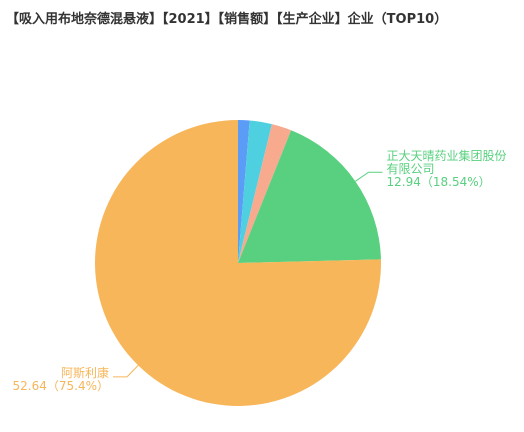 The width and height of the screenshot is (524, 432). What do you see at coordinates (438, 182) in the screenshot?
I see `slice-value: 12.94（18.54%）` at bounding box center [438, 182].